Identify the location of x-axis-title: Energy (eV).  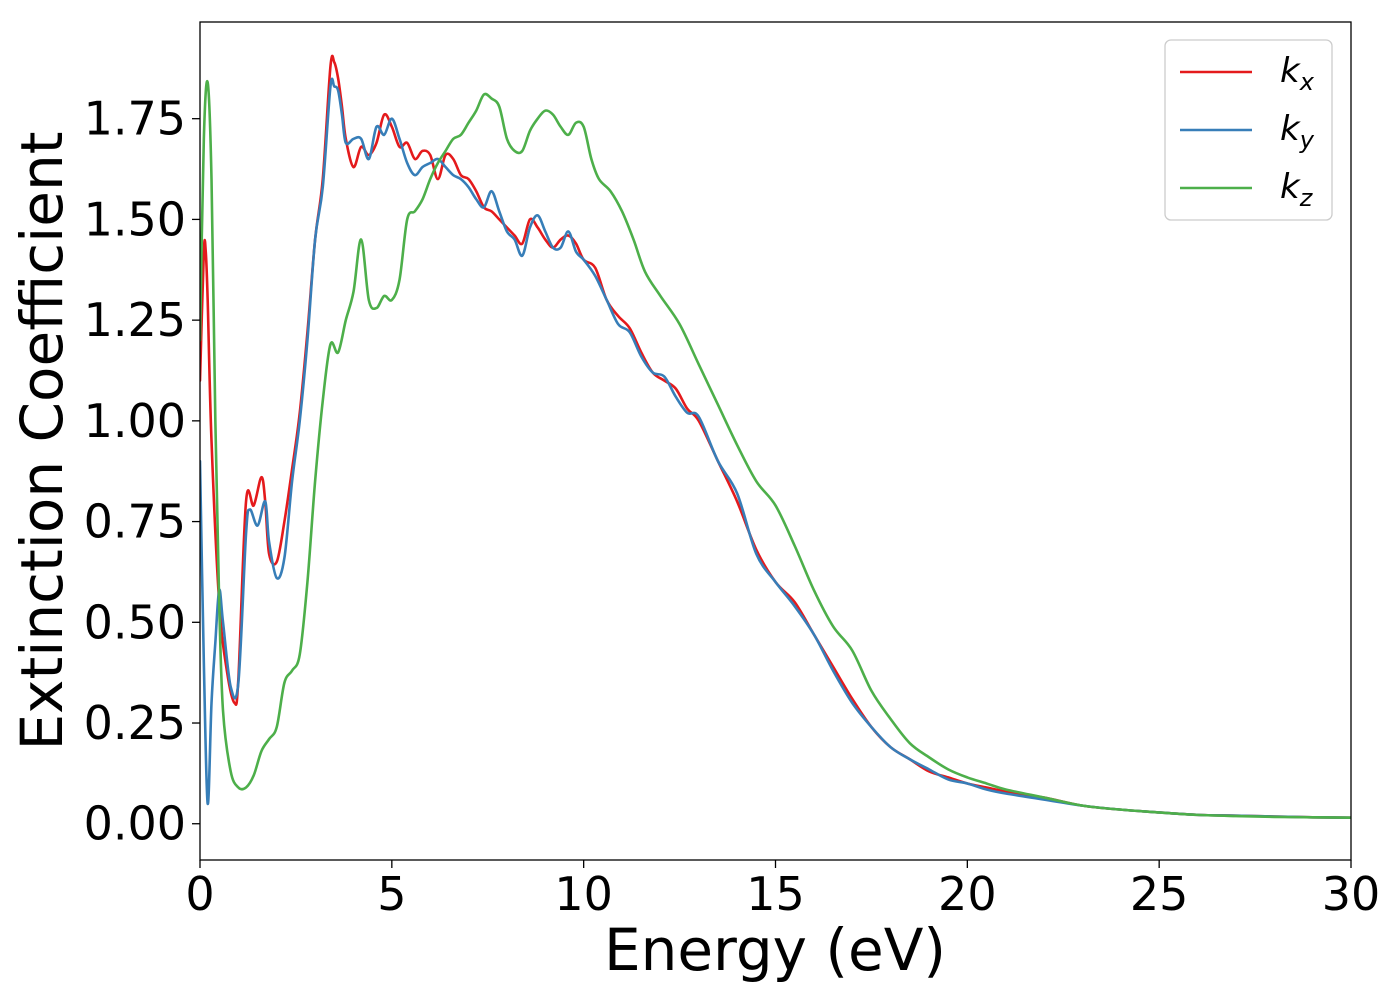
(775, 950).